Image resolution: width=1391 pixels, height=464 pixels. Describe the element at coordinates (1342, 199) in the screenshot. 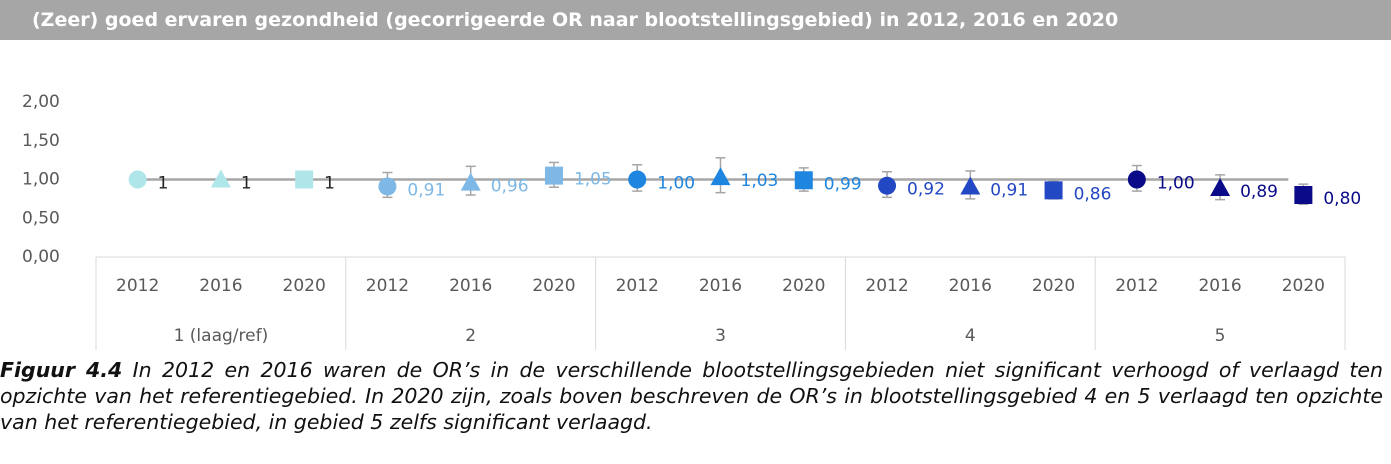

I see `data-label: 0,80` at that location.